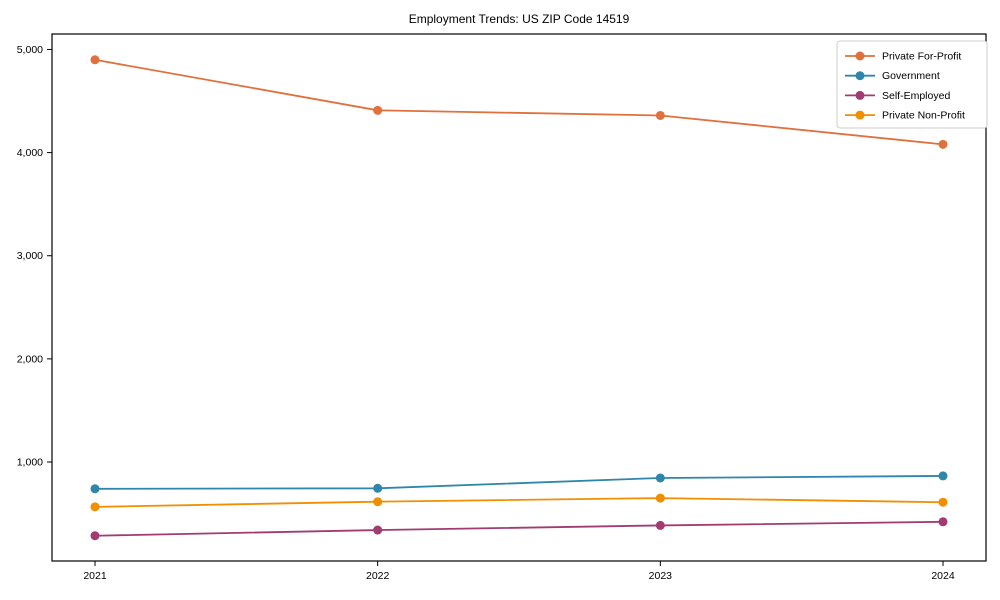 The image size is (1000, 600). What do you see at coordinates (661, 576) in the screenshot?
I see `x-tick-label: 2023` at bounding box center [661, 576].